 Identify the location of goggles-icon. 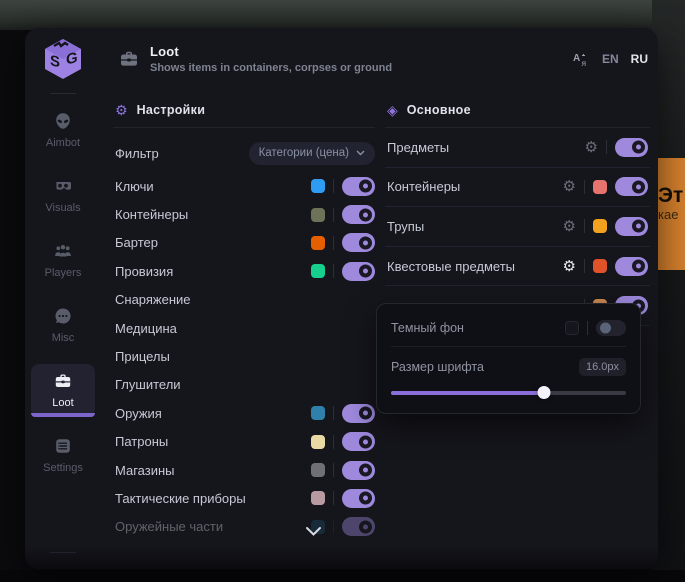
(63, 186).